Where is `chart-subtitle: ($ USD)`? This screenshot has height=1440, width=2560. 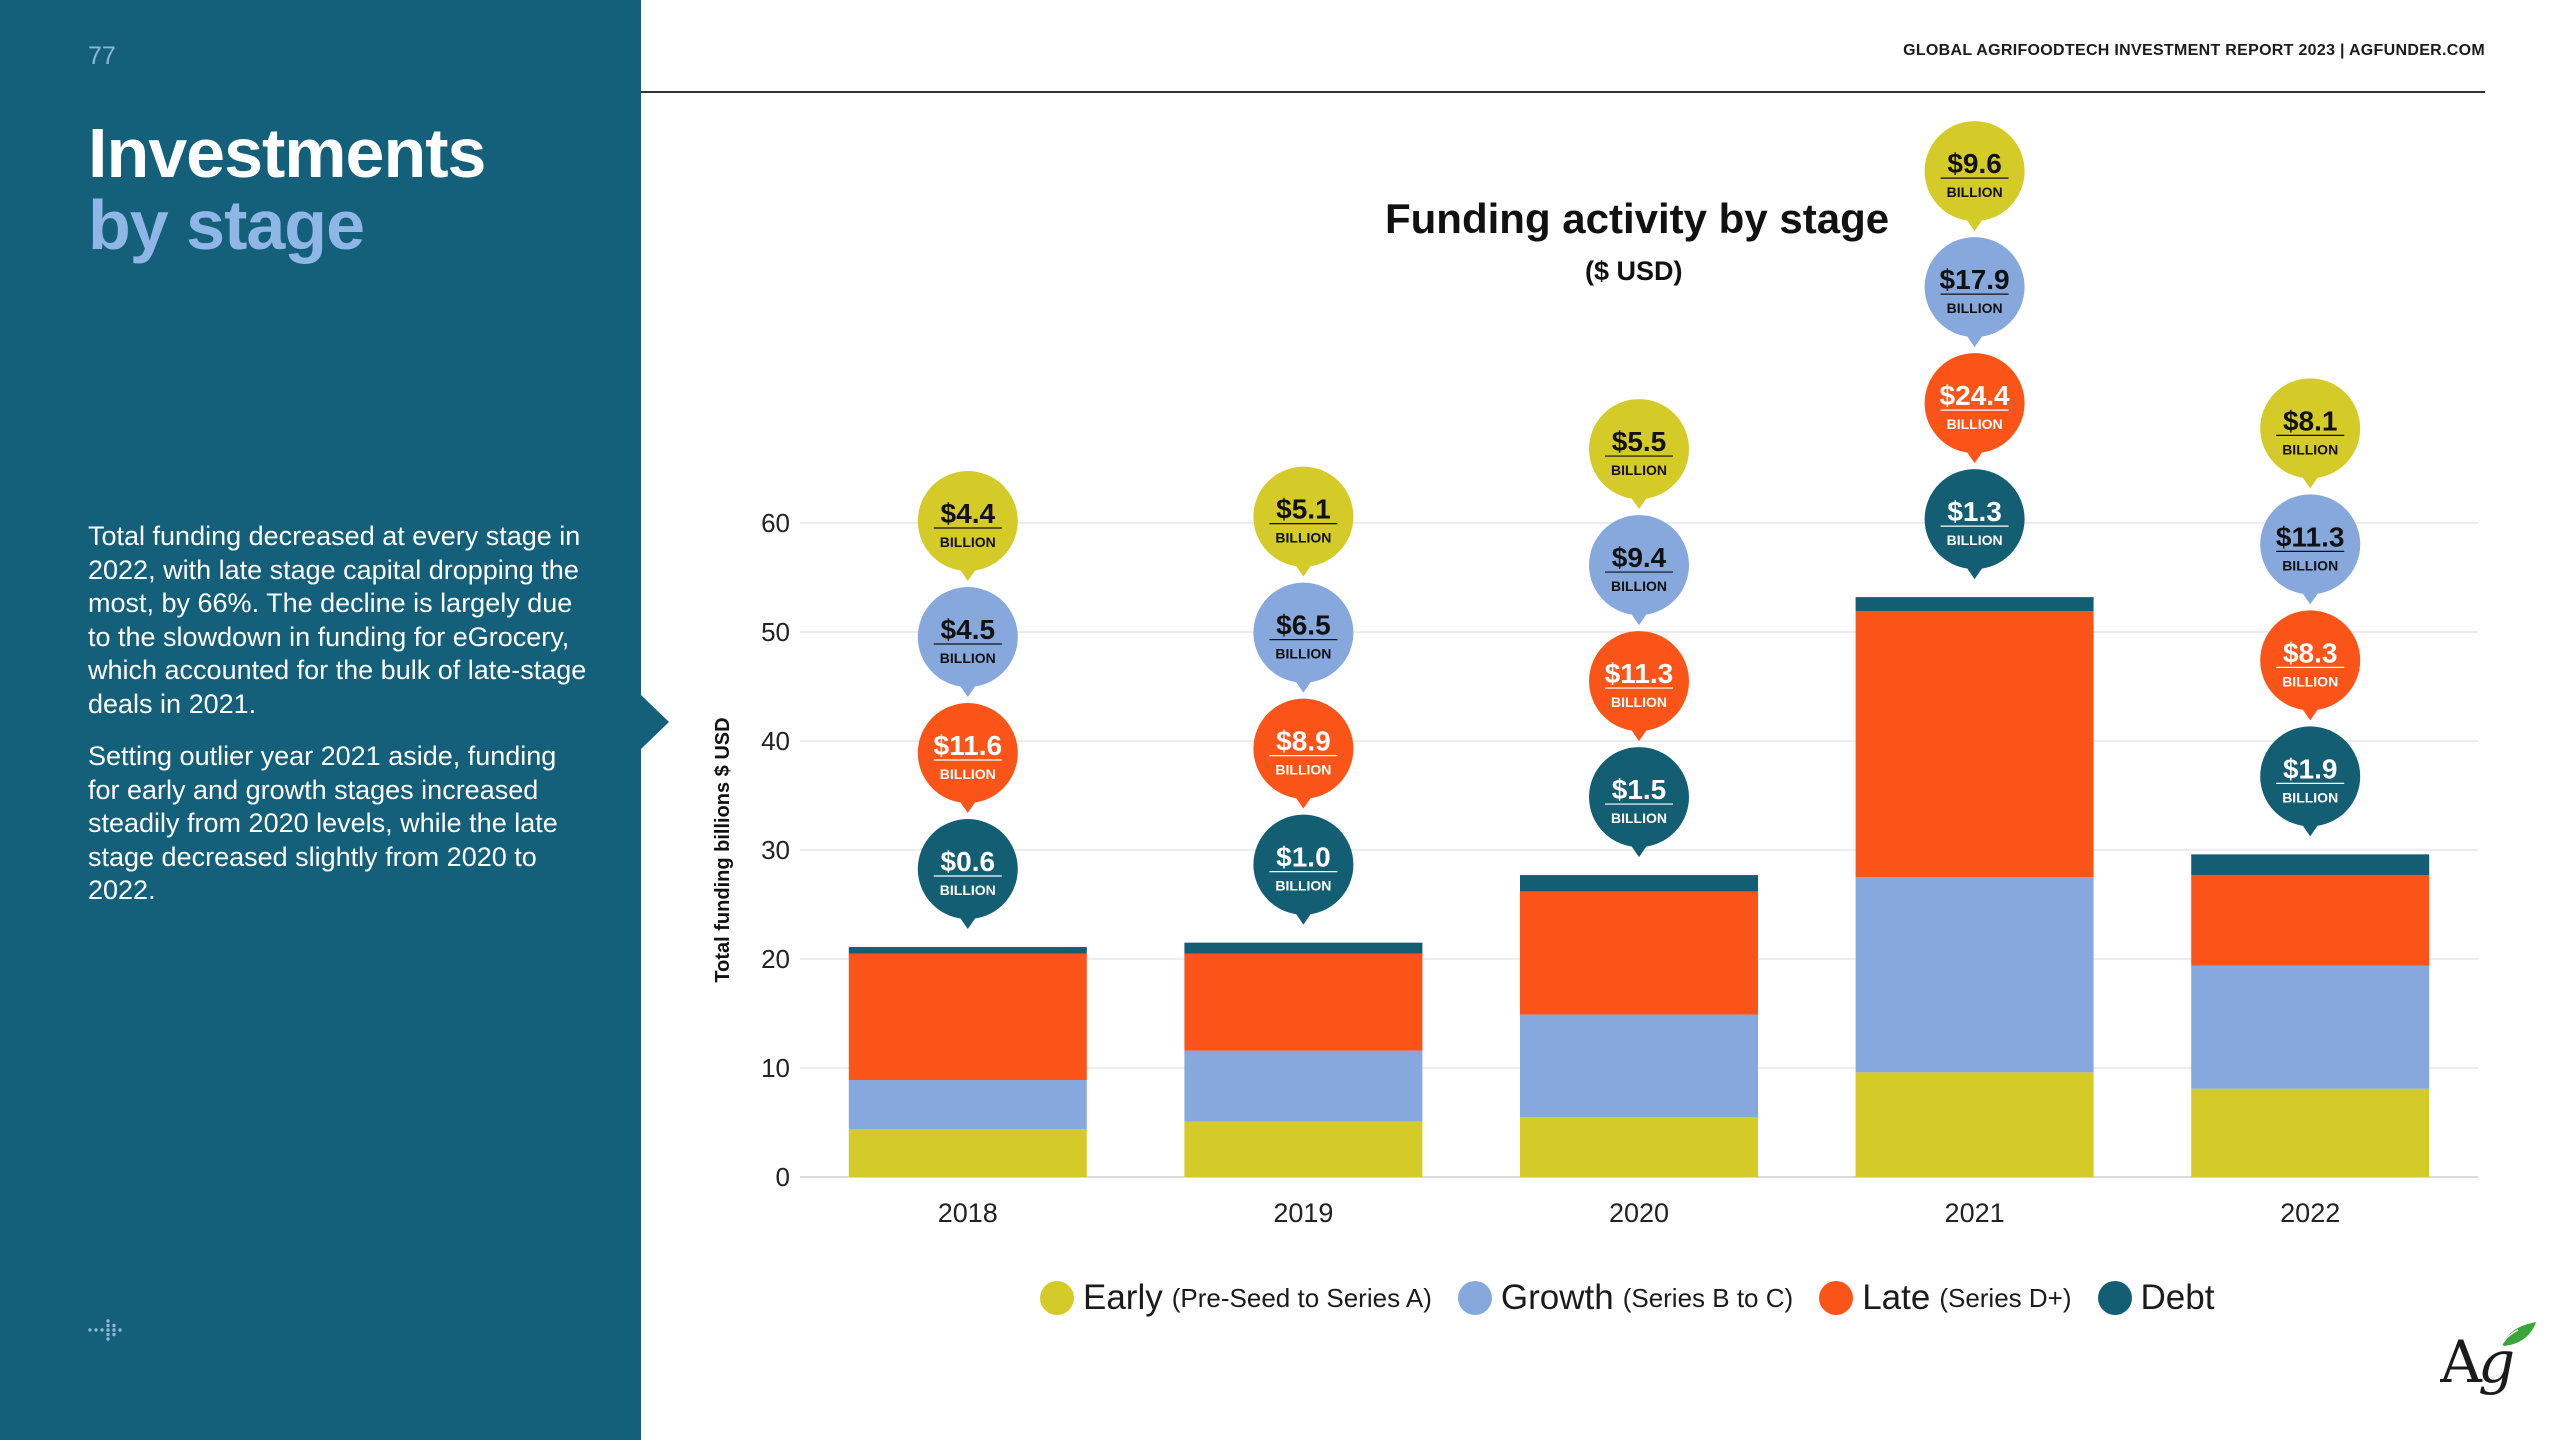 chart-subtitle: ($ USD) is located at coordinates (1634, 271).